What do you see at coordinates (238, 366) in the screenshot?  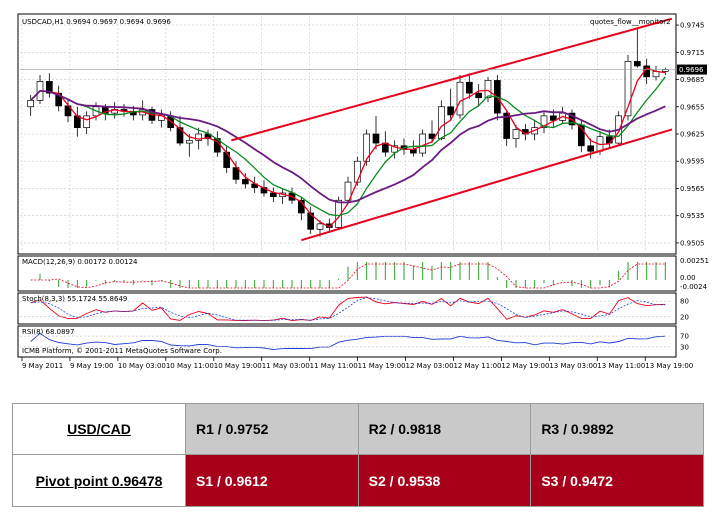 I see `time-tick-label: 10 May 19:00` at bounding box center [238, 366].